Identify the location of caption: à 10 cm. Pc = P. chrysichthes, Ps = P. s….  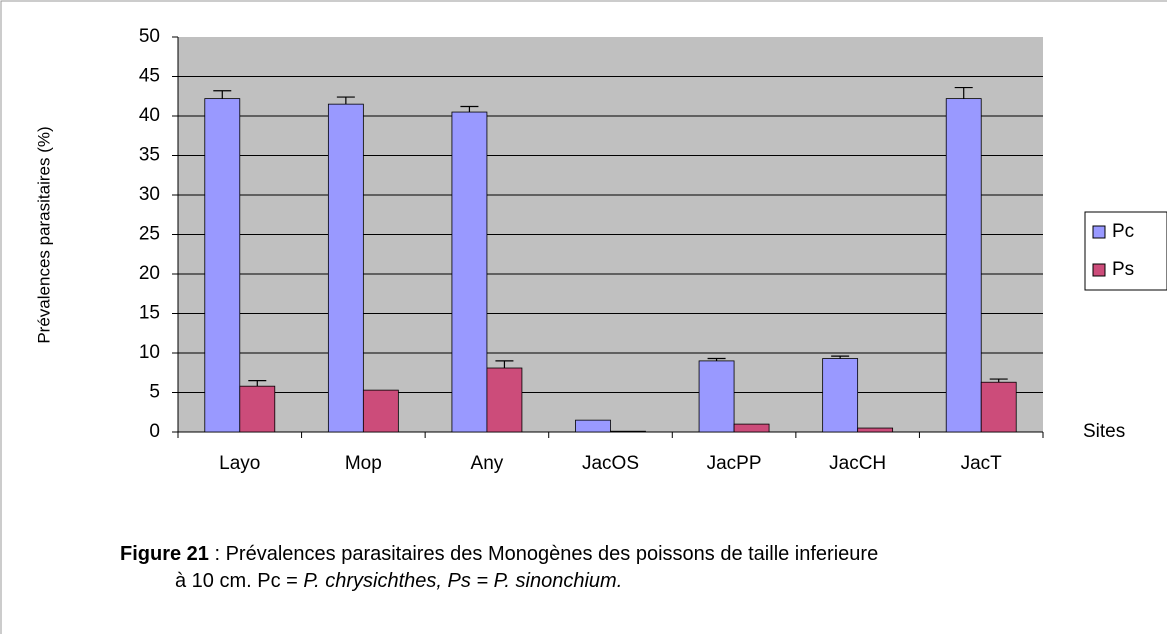
(398, 581).